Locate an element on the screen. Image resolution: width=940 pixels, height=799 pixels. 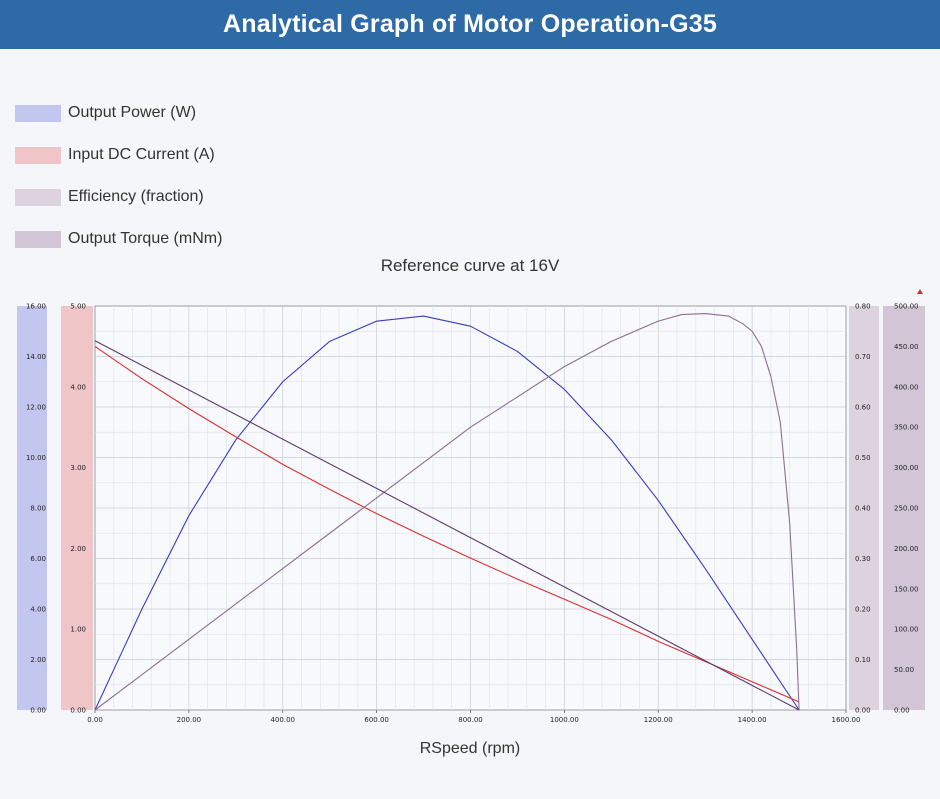
axis-band-power is located at coordinates (32, 508).